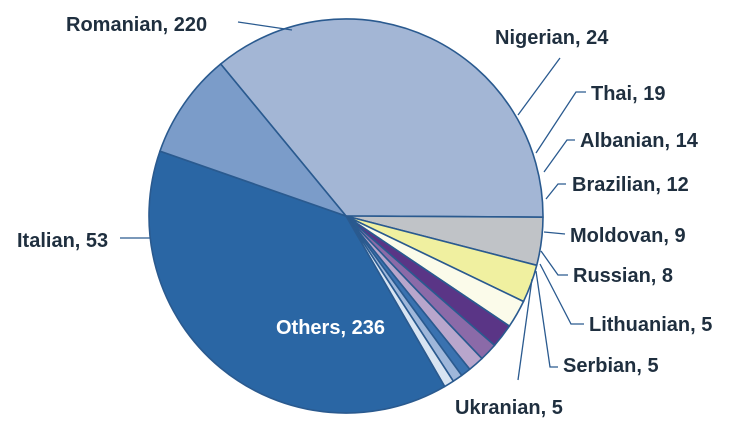  I want to click on leader-albanian, so click(559, 156).